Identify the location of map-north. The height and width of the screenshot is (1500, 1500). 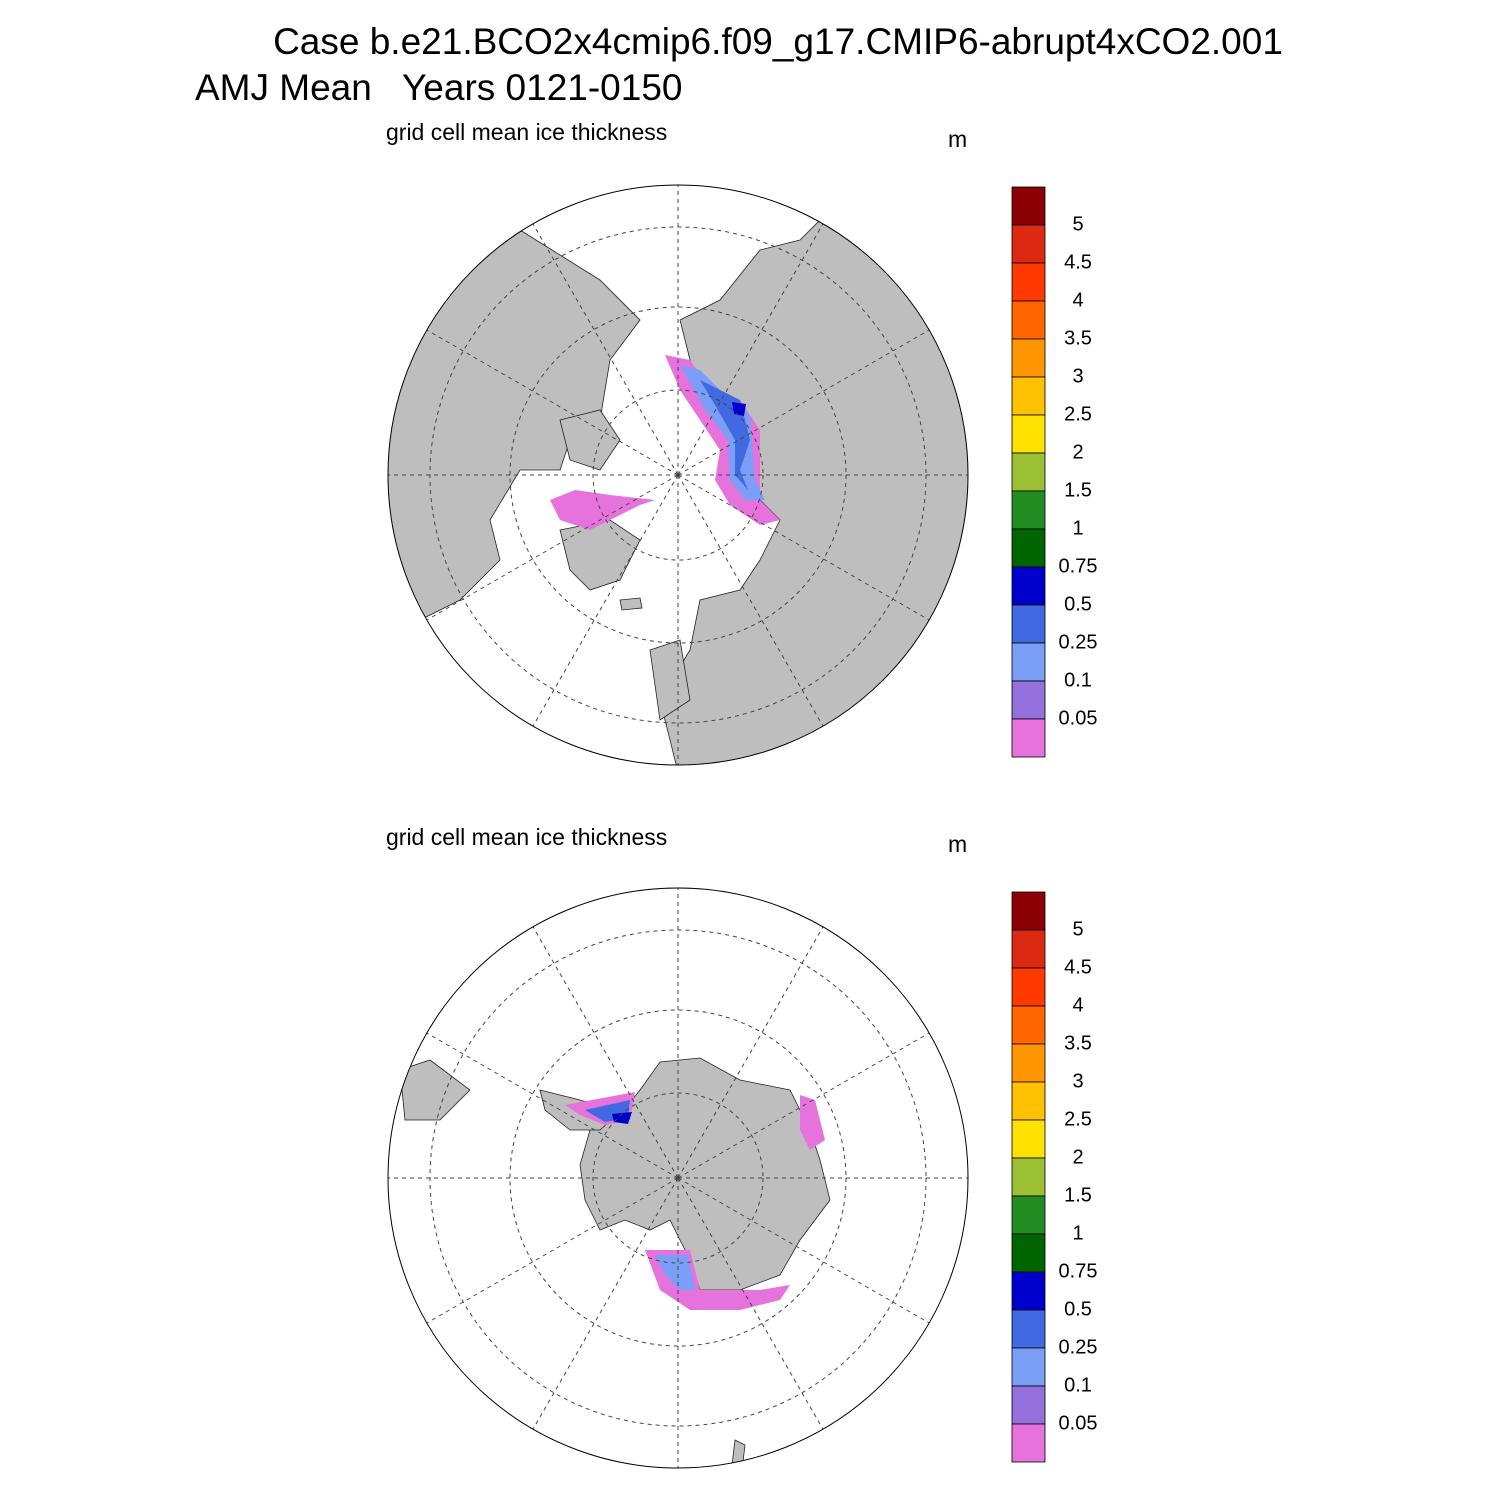
(678, 475).